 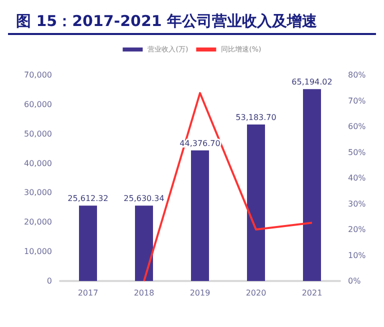 What do you see at coordinates (357, 178) in the screenshot?
I see `y2-tick-label: 40%` at bounding box center [357, 178].